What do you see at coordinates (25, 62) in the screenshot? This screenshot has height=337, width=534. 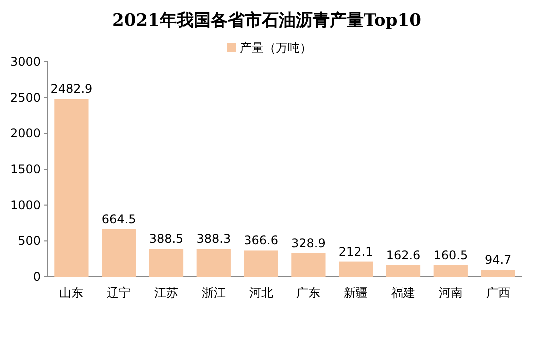 I see `y-tick-label: 3000` at bounding box center [25, 62].